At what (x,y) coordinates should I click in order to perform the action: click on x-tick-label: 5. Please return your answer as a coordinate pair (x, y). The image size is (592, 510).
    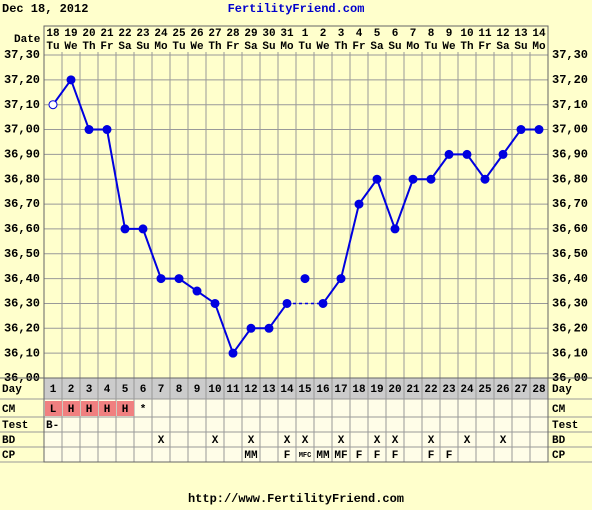
    Looking at the image, I should click on (377, 34).